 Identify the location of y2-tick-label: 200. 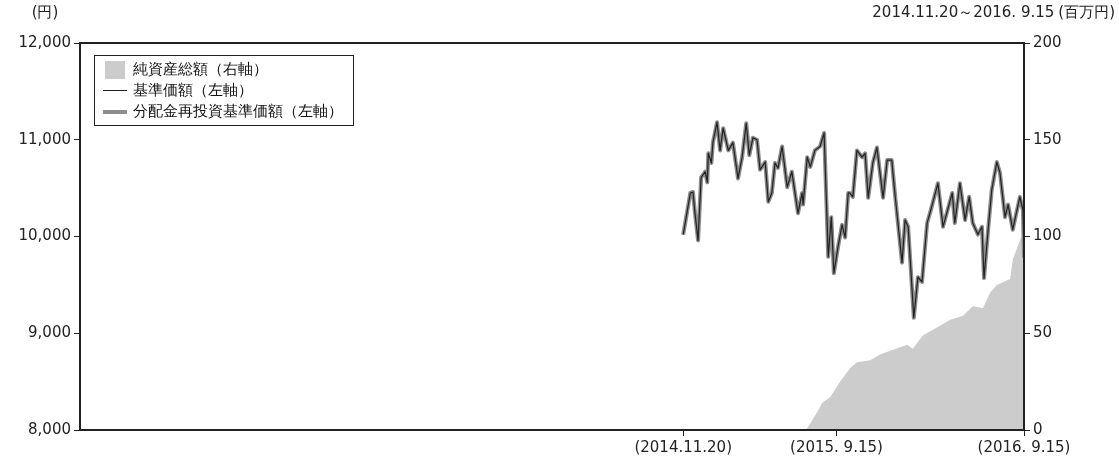
(1047, 41).